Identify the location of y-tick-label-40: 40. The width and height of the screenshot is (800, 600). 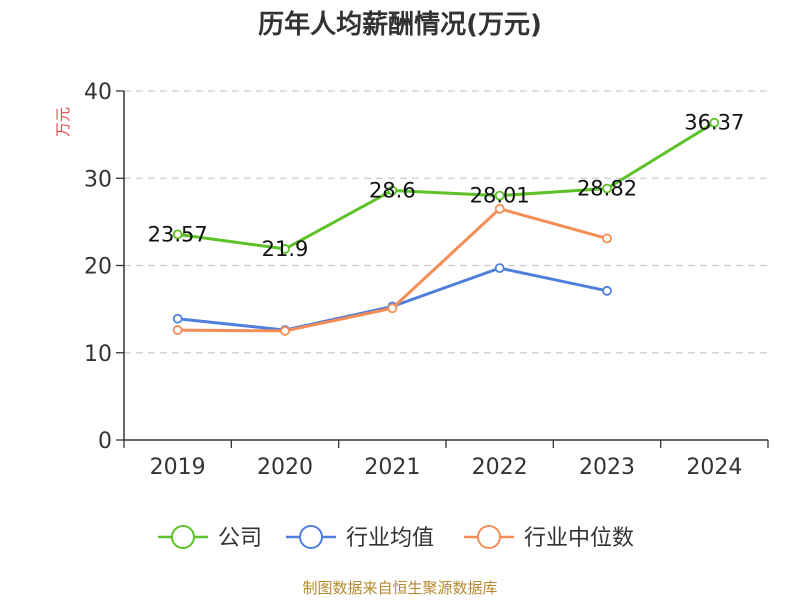
(98, 92).